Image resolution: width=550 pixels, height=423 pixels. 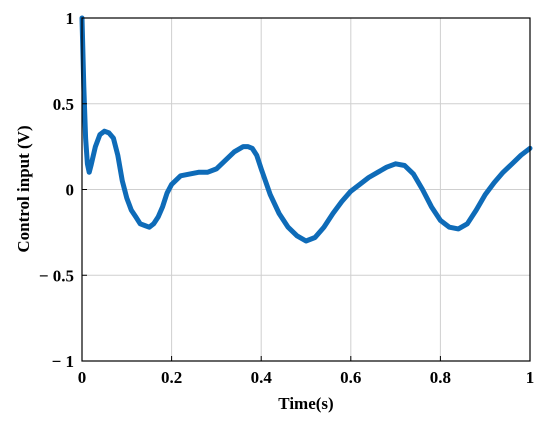 What do you see at coordinates (440, 377) in the screenshot?
I see `x-tick-label: 0.8` at bounding box center [440, 377].